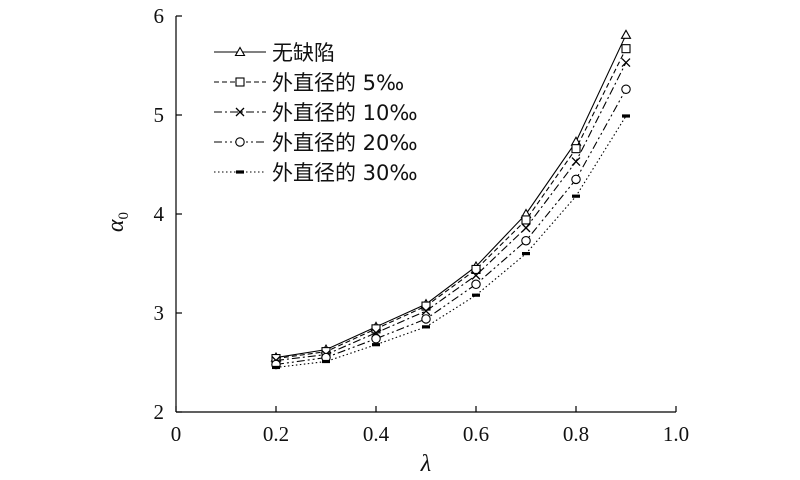  I want to click on legend-item: 外直径的 20‰, so click(316, 143).